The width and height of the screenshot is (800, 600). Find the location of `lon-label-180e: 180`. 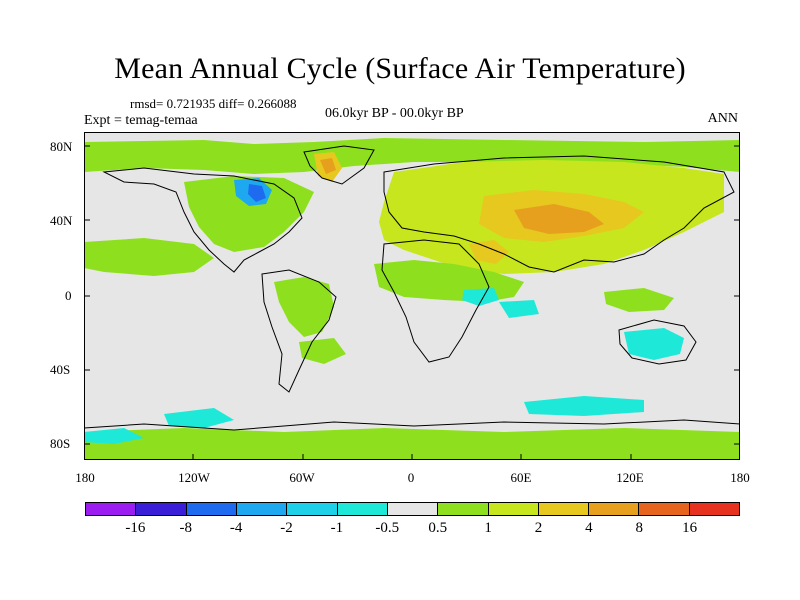

lon-label-180e: 180 is located at coordinates (740, 477).